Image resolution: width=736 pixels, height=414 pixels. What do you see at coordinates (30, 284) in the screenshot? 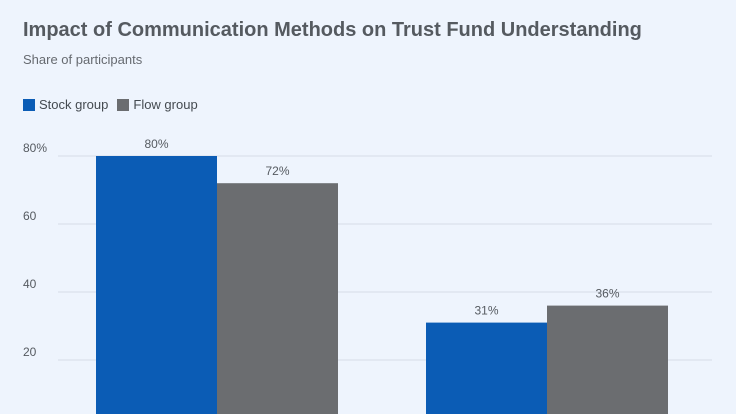
I see `y-tick-label: 40` at bounding box center [30, 284].